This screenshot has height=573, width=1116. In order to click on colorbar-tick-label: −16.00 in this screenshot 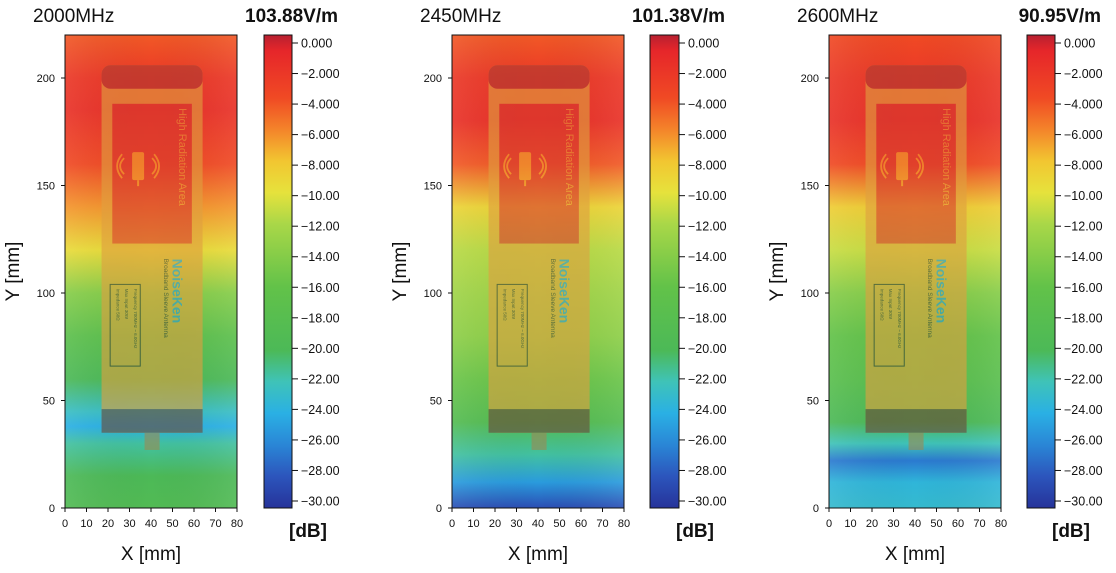, I will do `click(1083, 288)`.